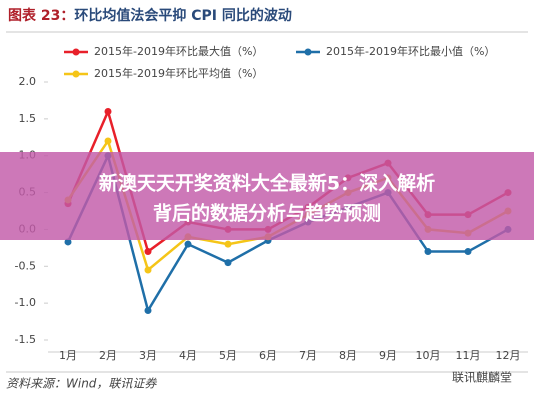 The height and width of the screenshot is (400, 534). Describe the element at coordinates (108, 355) in the screenshot. I see `x-tick-label: 2月` at that location.